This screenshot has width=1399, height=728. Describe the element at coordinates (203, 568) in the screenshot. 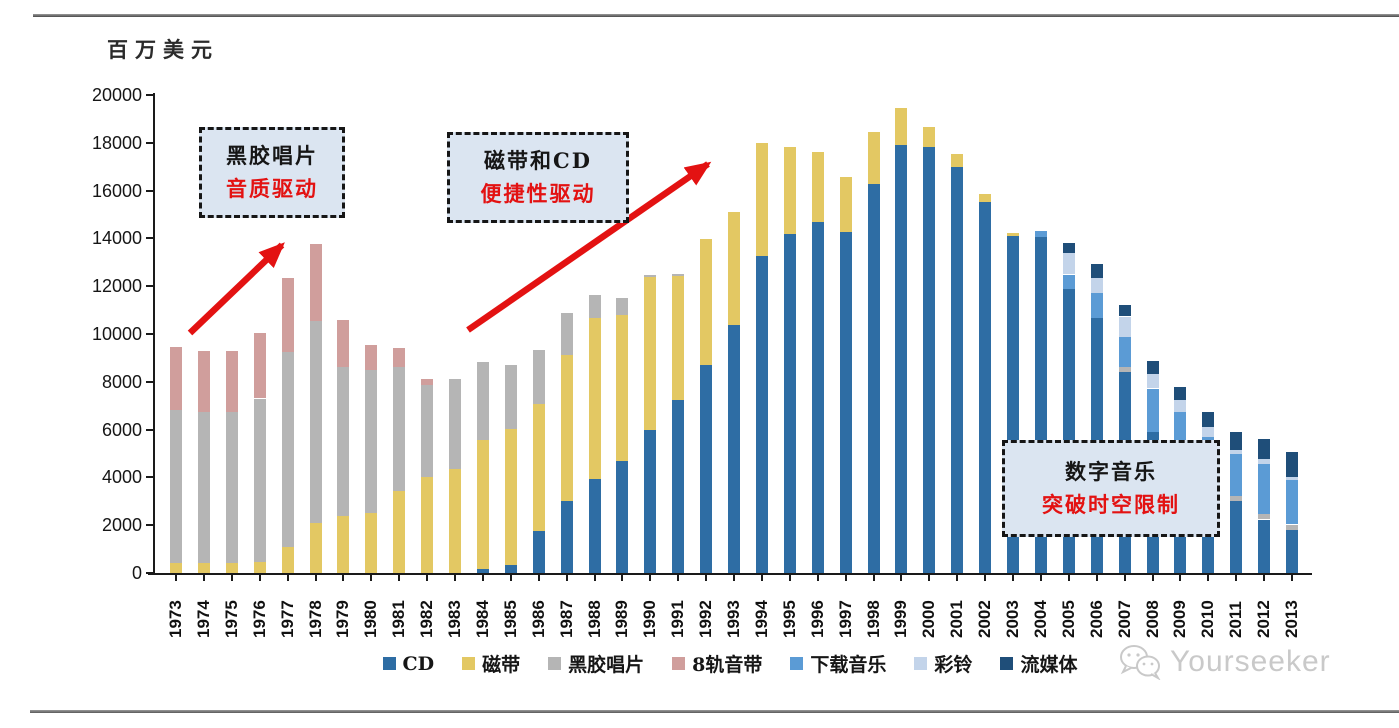

I see `bar-segment-1974-磁带` at that location.